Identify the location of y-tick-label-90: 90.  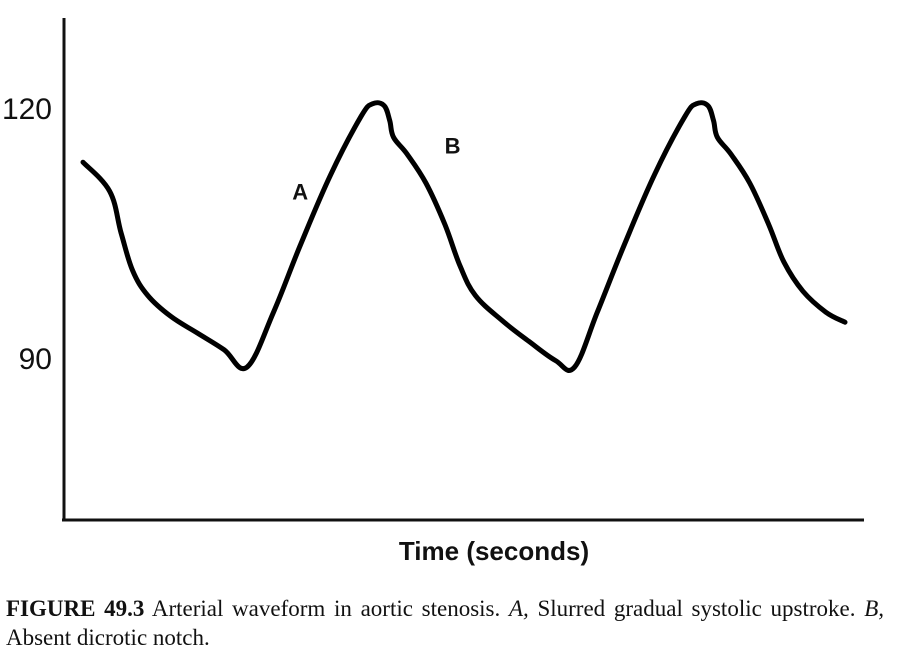
(35, 359).